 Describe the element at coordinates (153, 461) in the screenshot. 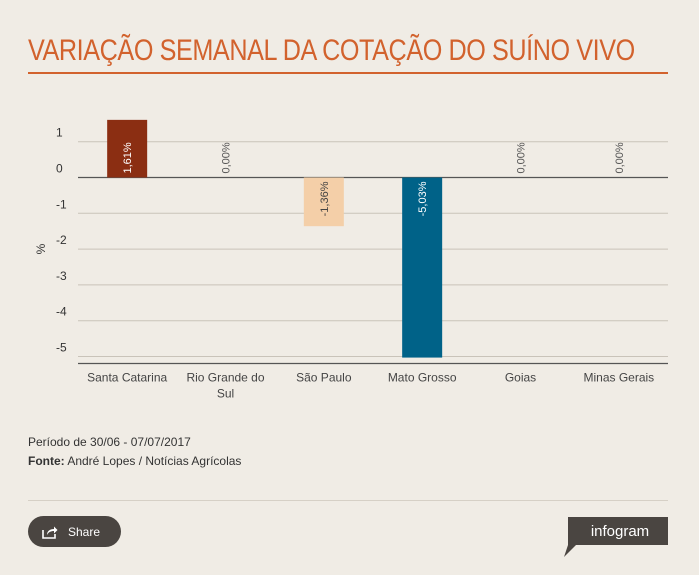

I see `source-text: André Lopes / Notícias Agrícolas` at that location.